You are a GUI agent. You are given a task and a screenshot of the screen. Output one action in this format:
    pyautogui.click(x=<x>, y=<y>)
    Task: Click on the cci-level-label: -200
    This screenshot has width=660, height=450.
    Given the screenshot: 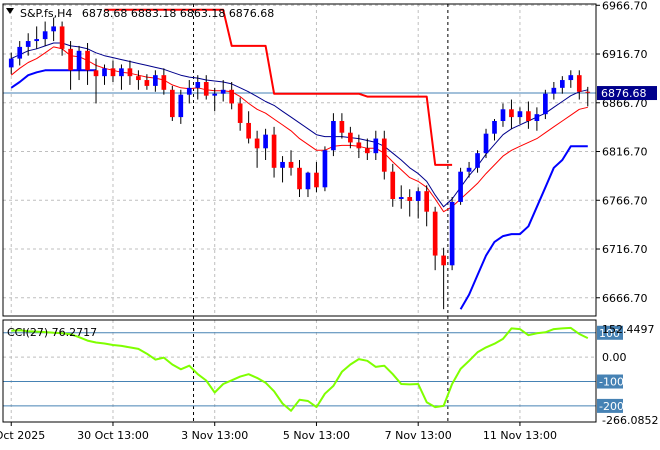 What is the action you would take?
    pyautogui.click(x=611, y=406)
    